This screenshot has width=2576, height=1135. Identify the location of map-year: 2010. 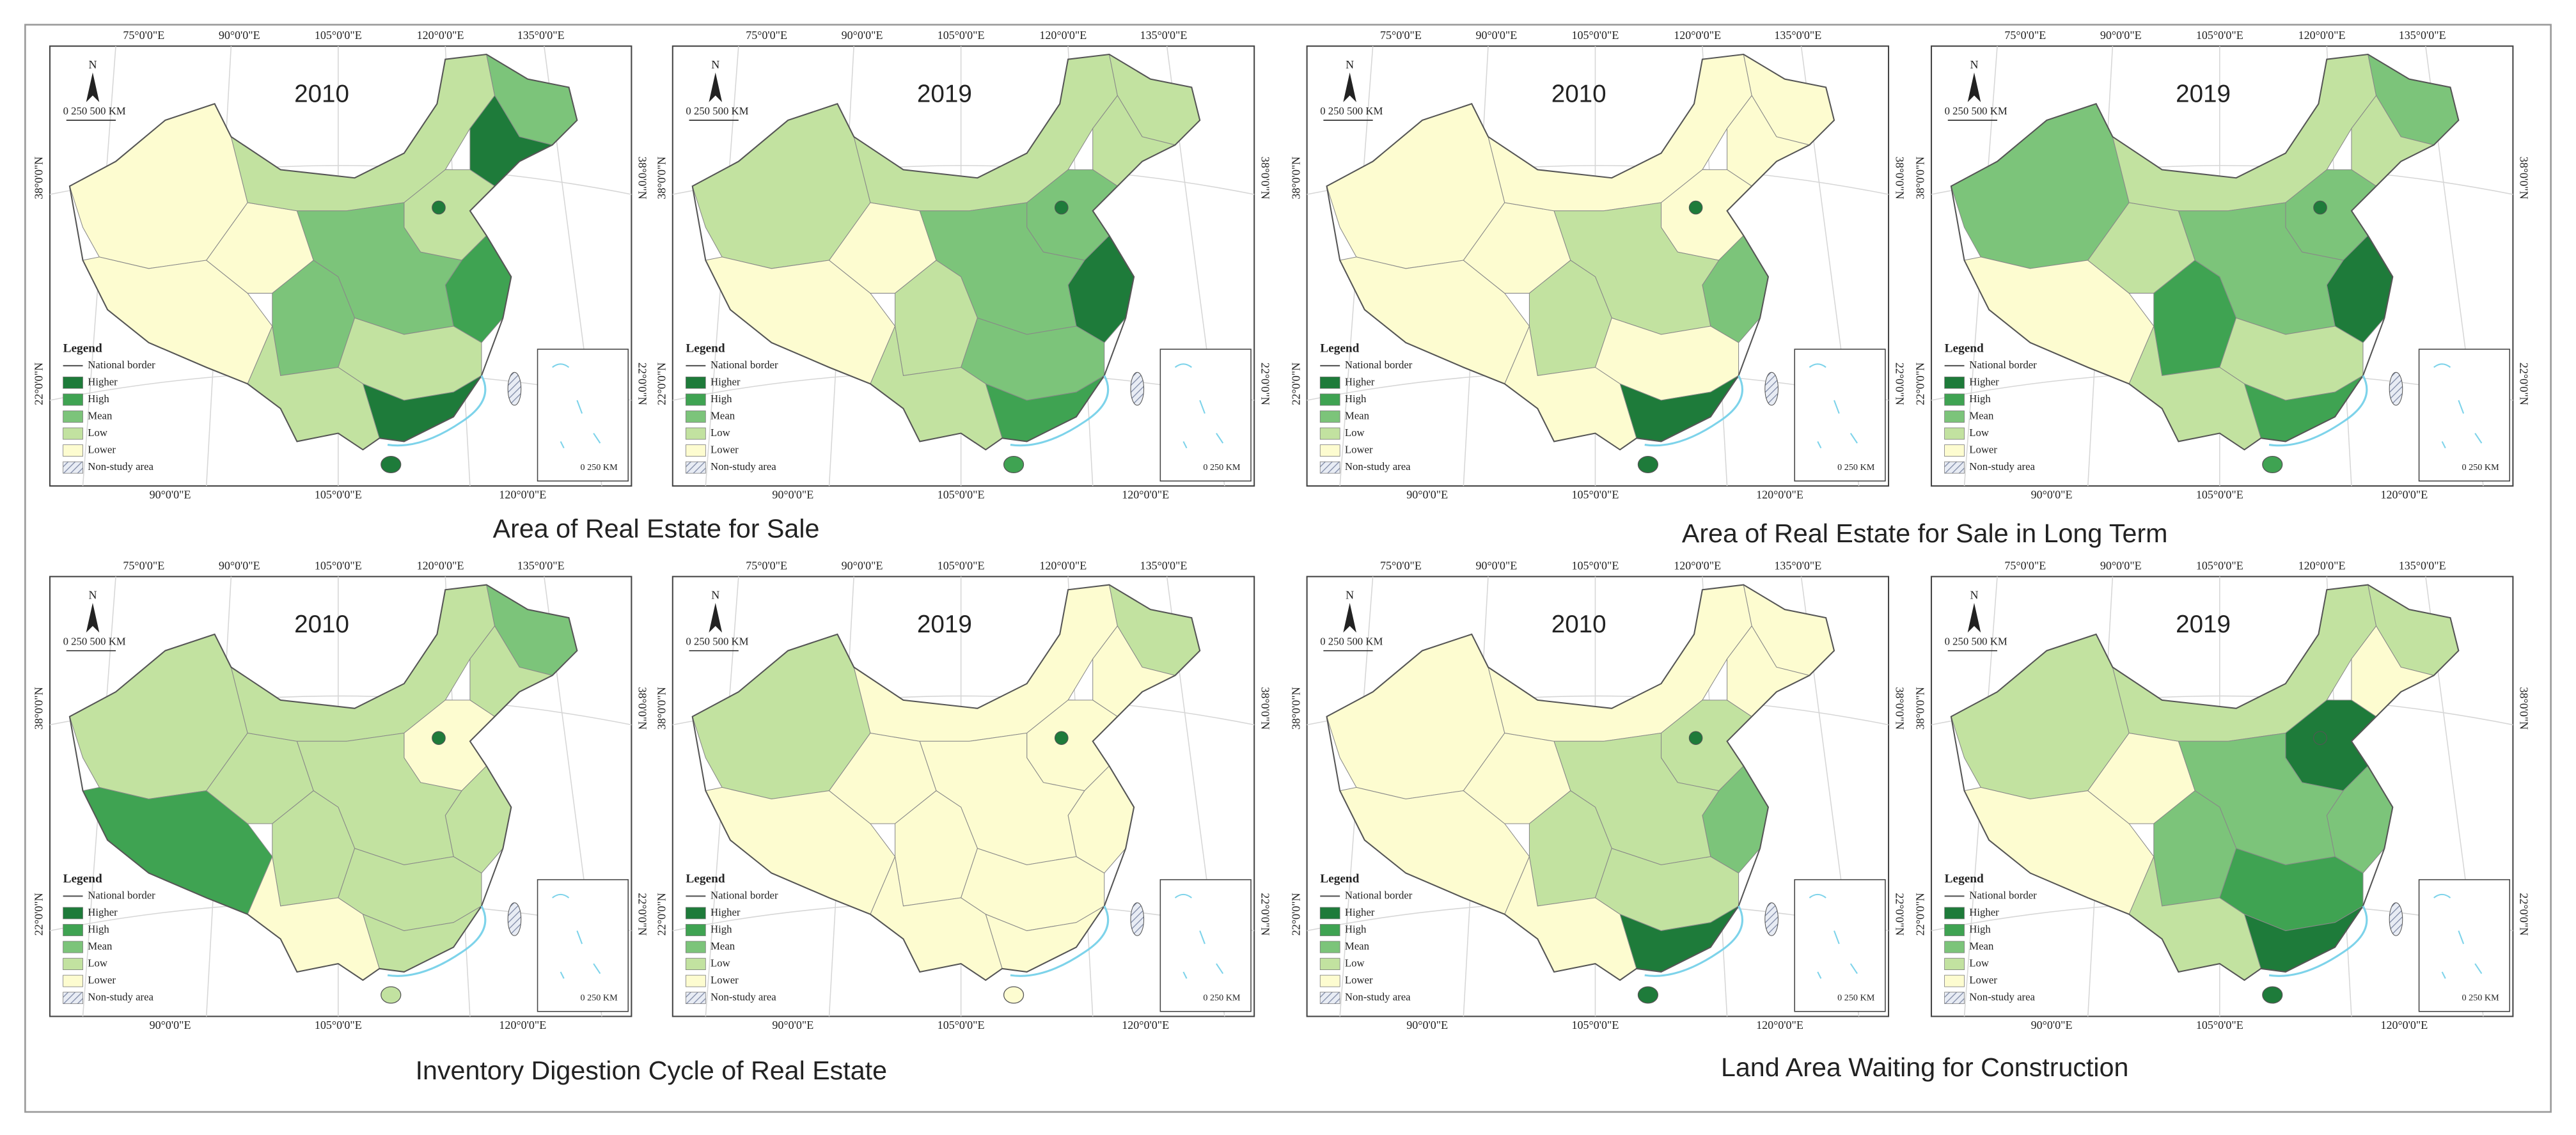
(321, 94).